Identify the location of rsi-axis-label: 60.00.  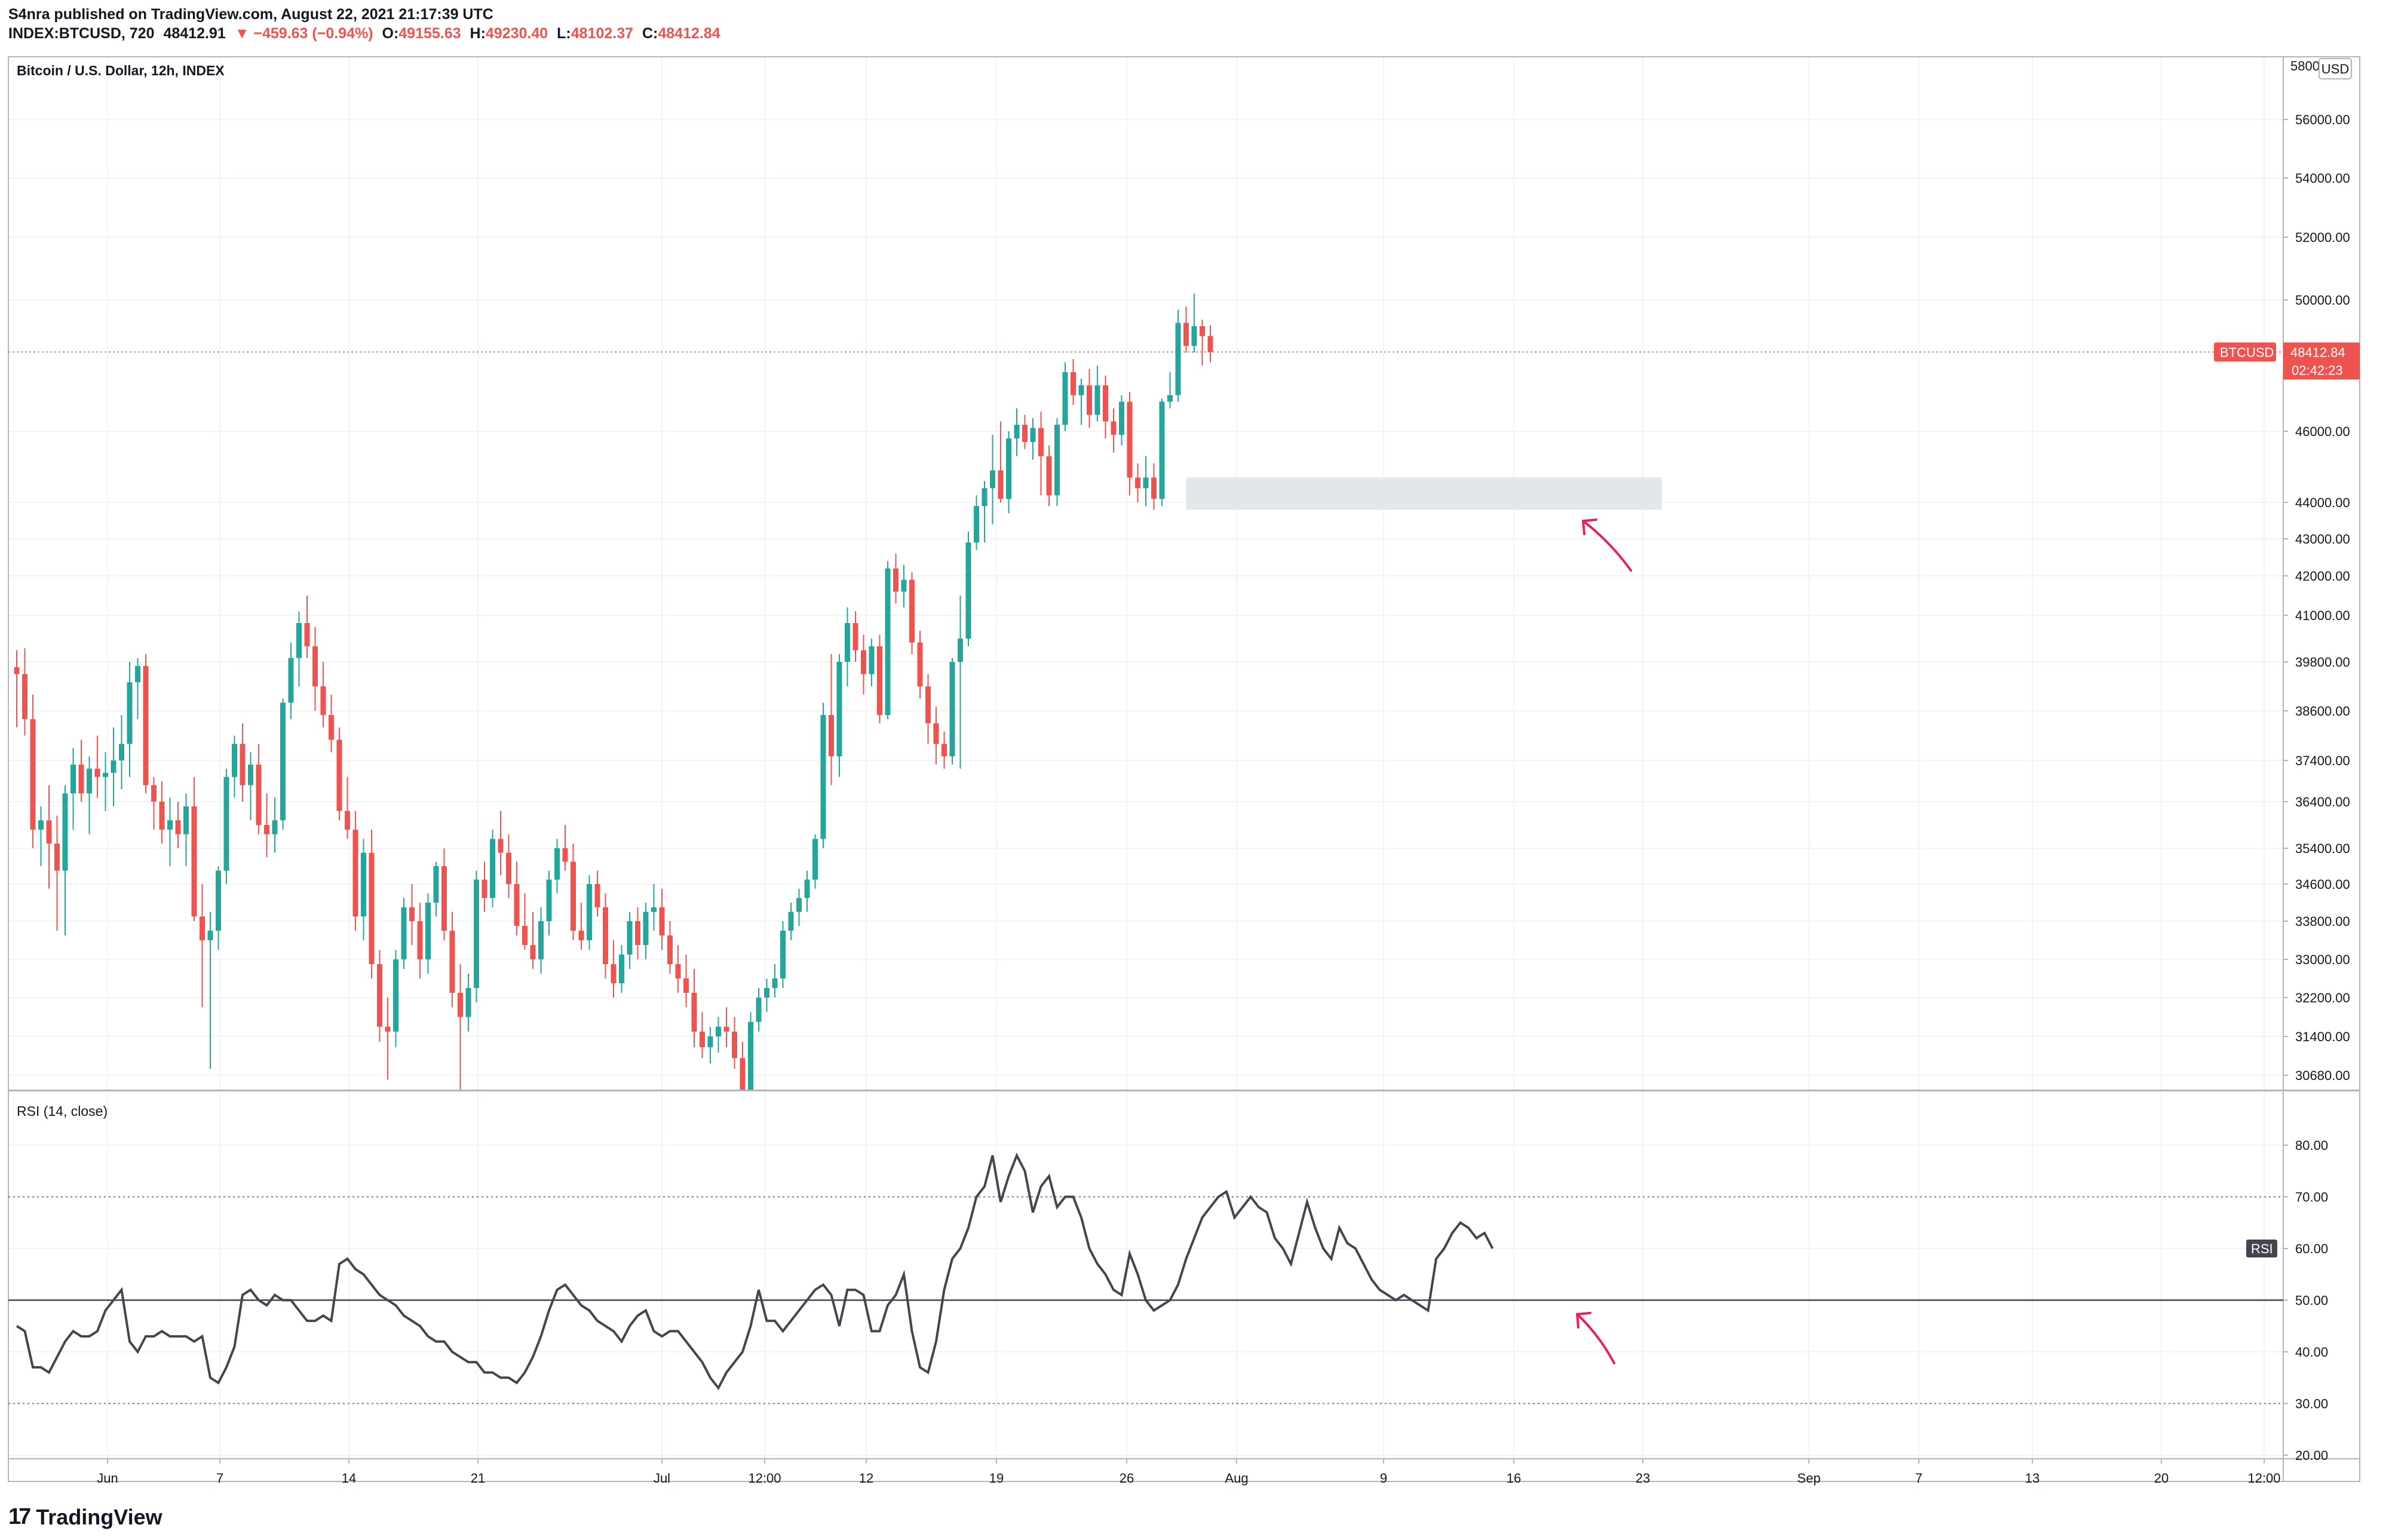
(2312, 1248).